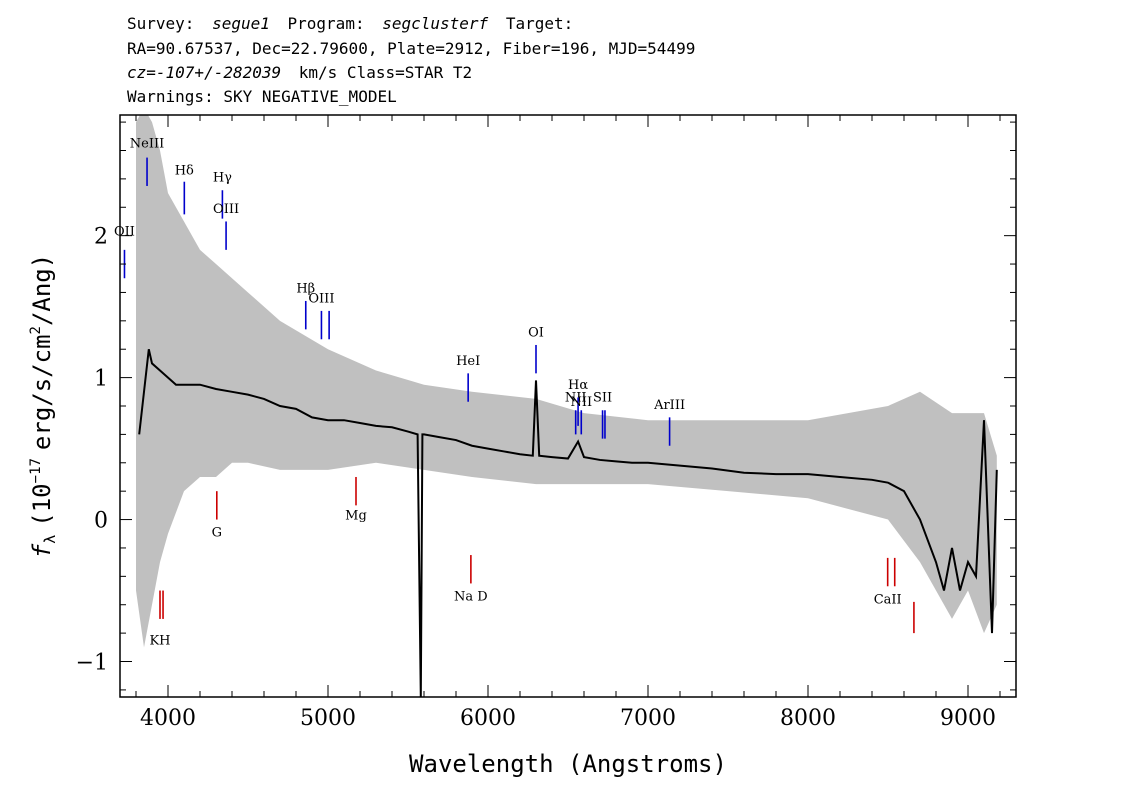 The width and height of the screenshot is (1134, 810). Describe the element at coordinates (36, 470) in the screenshot. I see `y-label-exp: −17` at that location.